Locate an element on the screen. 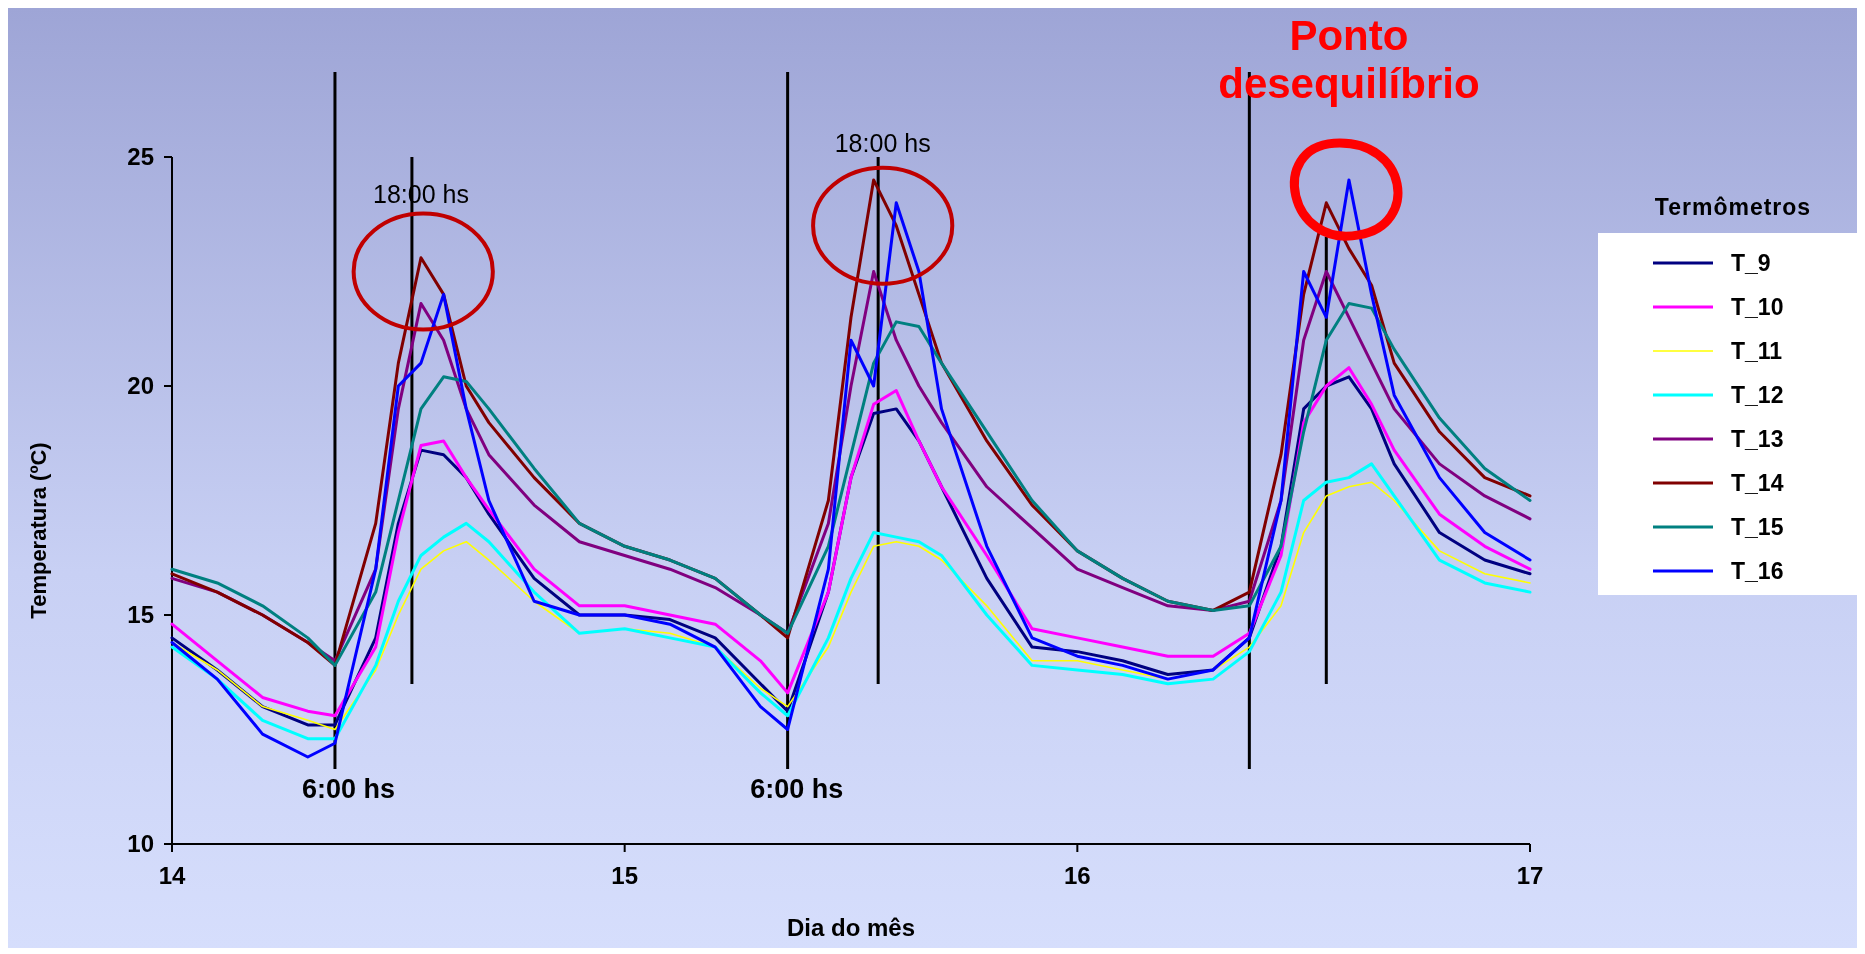 The height and width of the screenshot is (954, 1865). y-tick-label: 20 is located at coordinates (140, 386).